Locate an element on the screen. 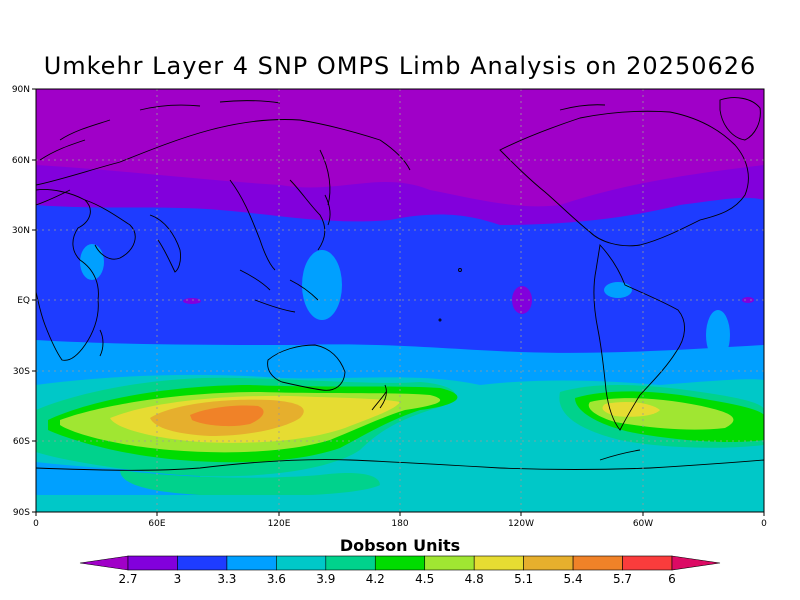  lon-label-0-west: 0 is located at coordinates (36, 524).